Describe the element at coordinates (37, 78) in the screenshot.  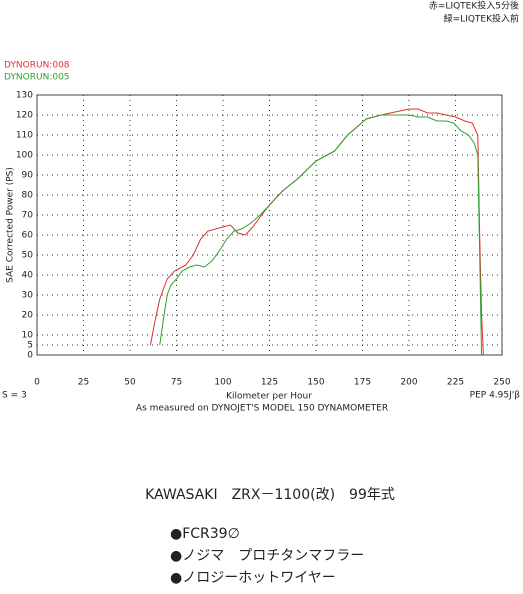
I see `legend-entry: DYNORUN:005` at that location.